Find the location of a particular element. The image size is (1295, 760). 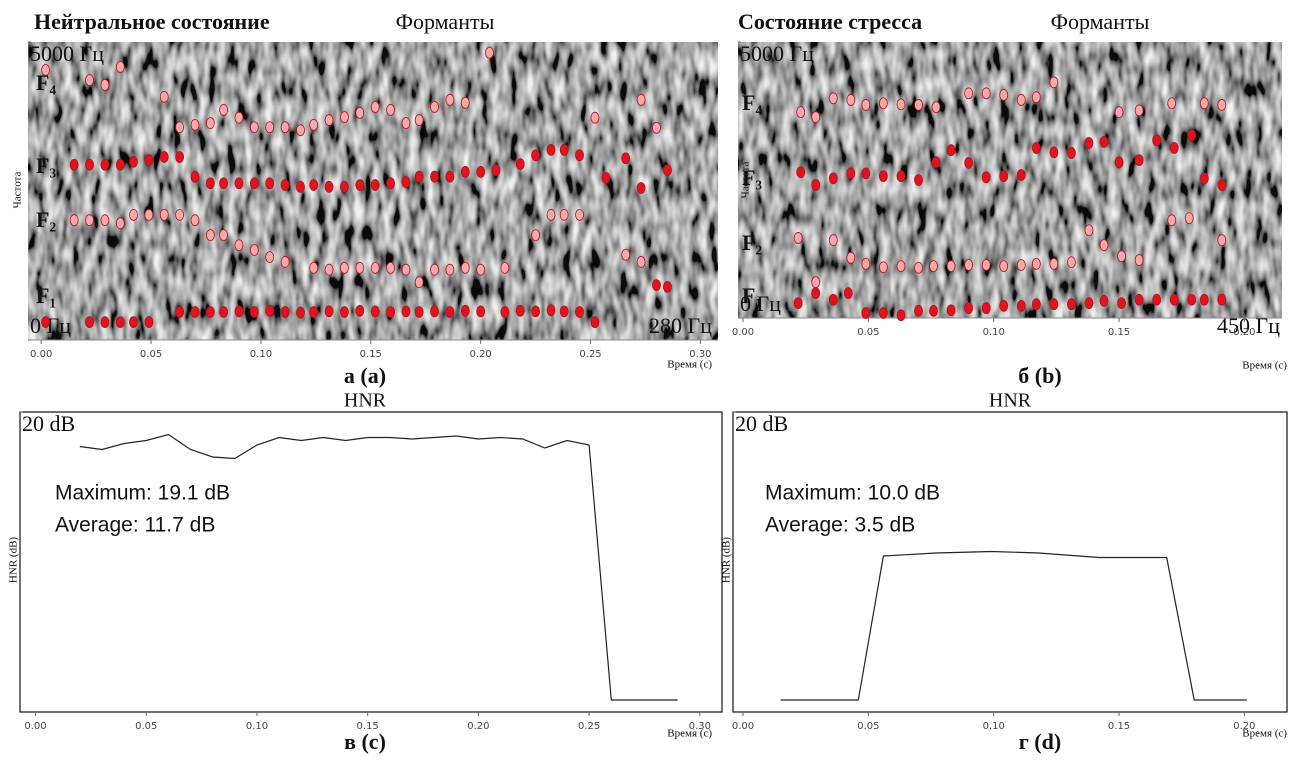

legend-entry: F₂ is located at coordinates (752, 242).